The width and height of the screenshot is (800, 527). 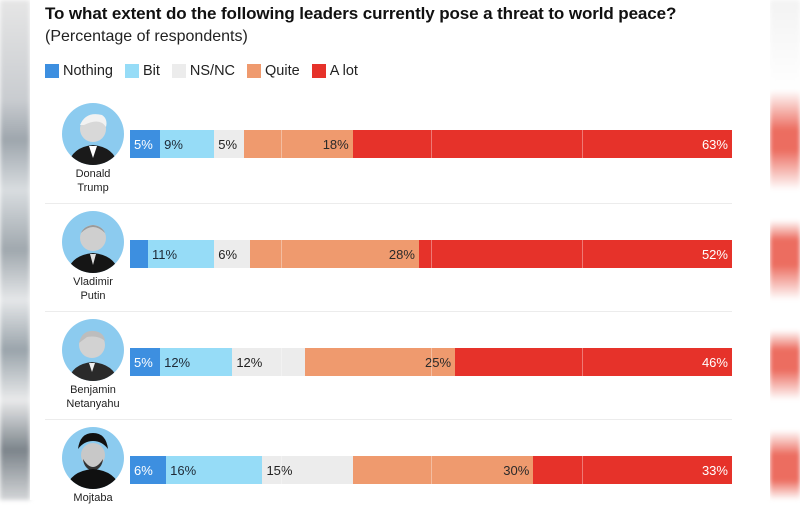 I want to click on stacked-bar: 5% 9% 5% 18% 63%, so click(x=431, y=144).